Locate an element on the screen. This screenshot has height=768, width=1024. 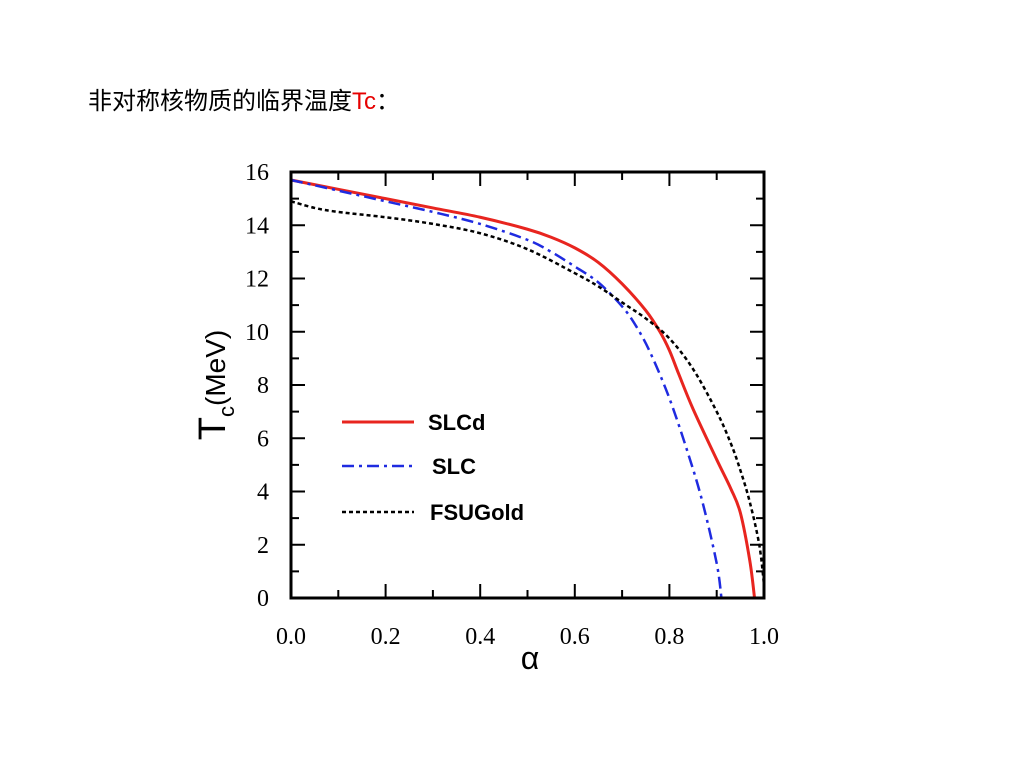
x-tick-label: 0.6 is located at coordinates (575, 637).